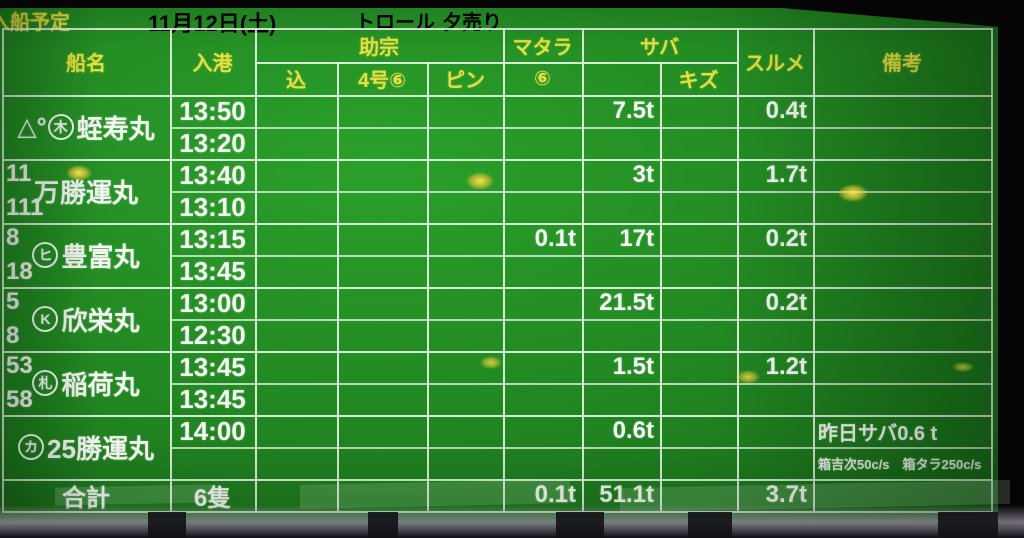 The width and height of the screenshot is (1024, 538). I want to click on box-count-top: 11, so click(19, 173).